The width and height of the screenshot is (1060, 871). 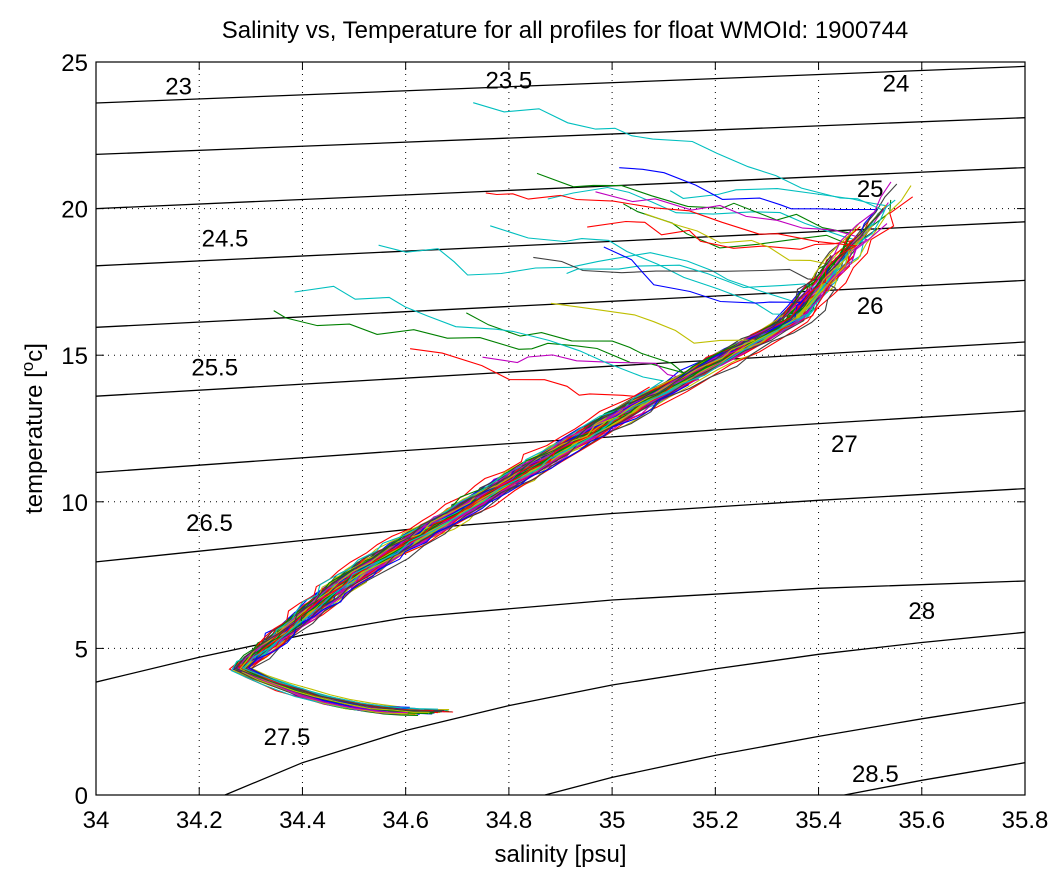 I want to click on x-tick-label: 35.6, so click(x=921, y=820).